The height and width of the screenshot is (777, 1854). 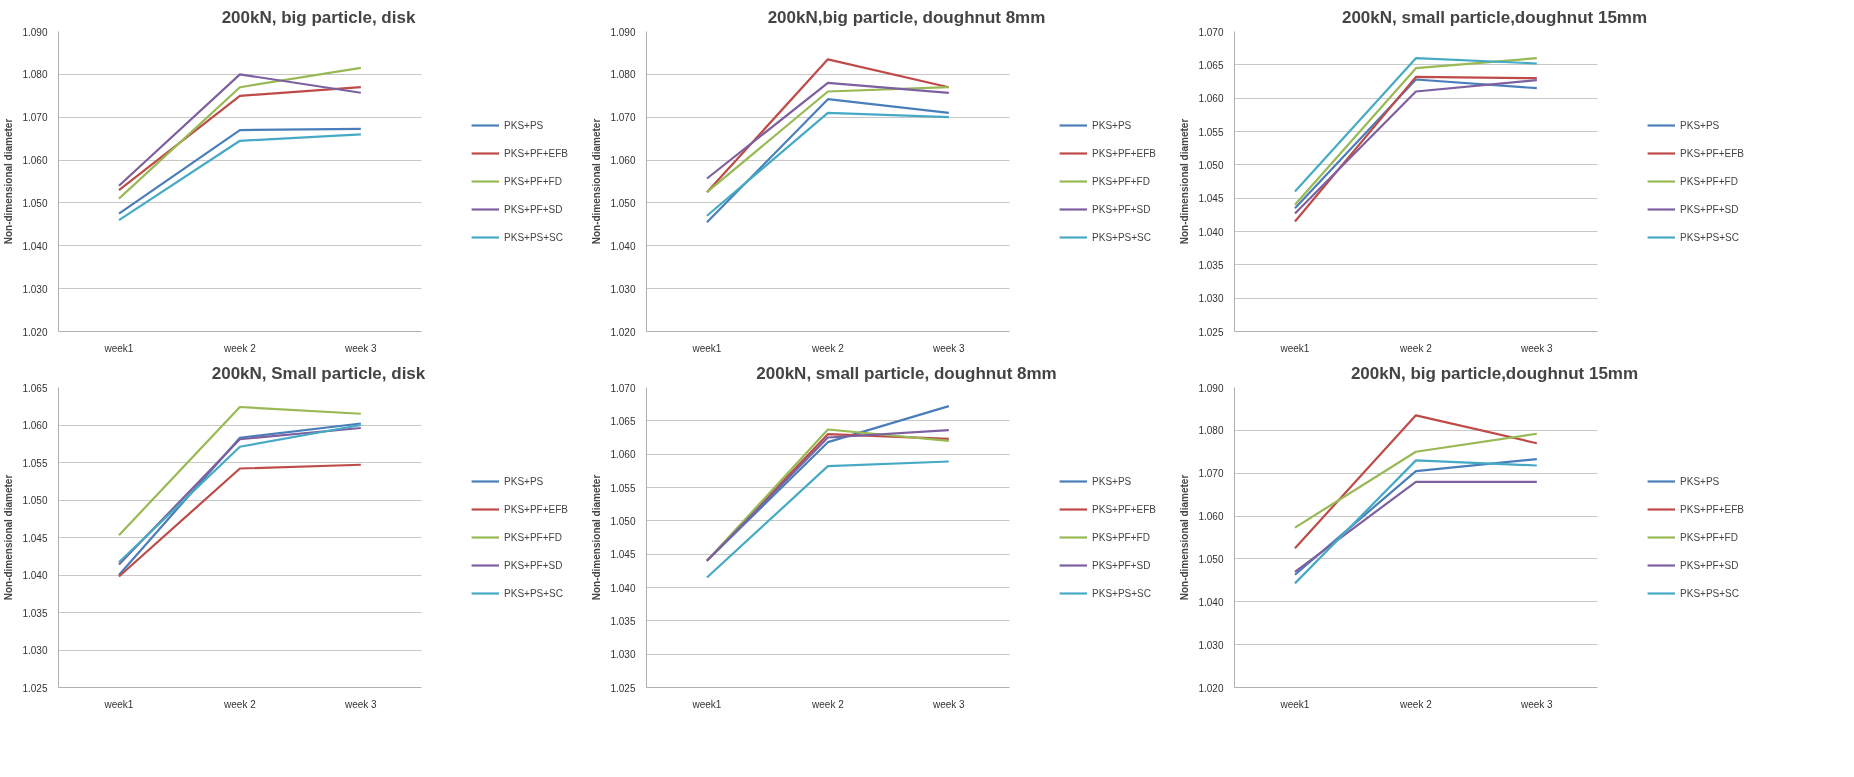 I want to click on chart-title: 200kN, small particle,doughnut 15mm, so click(x=1494, y=17).